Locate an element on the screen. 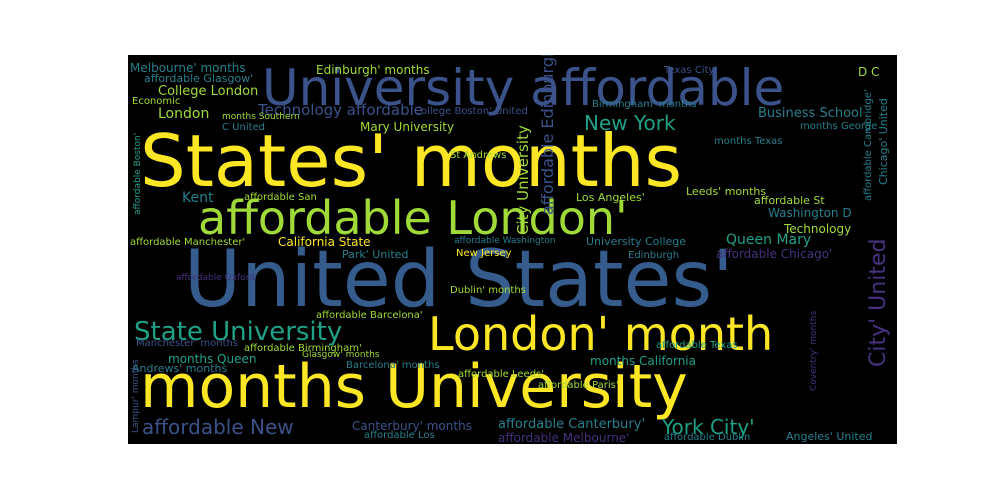 This screenshot has width=1000, height=500. word: affordable Cambridge' is located at coordinates (868, 145).